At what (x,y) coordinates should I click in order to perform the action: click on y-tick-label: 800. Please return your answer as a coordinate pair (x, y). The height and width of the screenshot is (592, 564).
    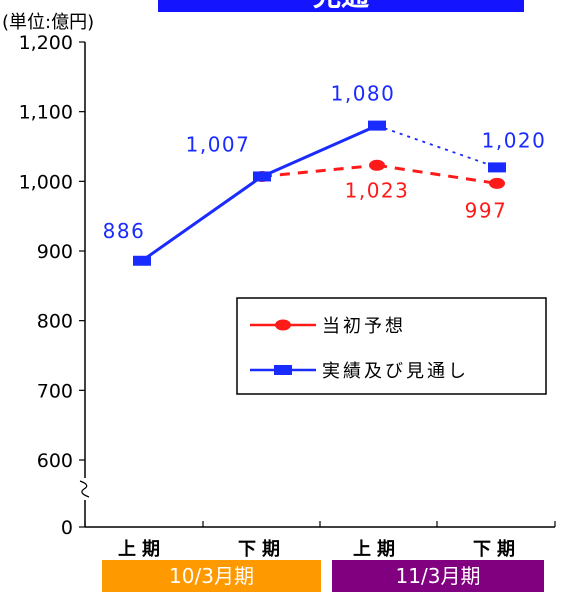
    Looking at the image, I should click on (55, 322).